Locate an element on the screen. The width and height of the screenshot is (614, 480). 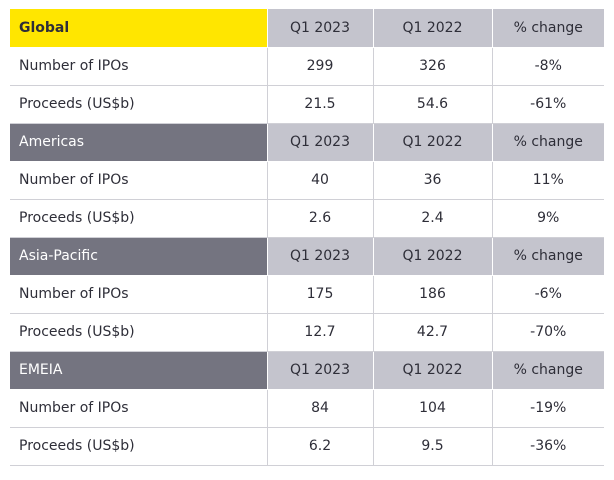
section-header: Asia-Pacific Q1 2023 Q1 2022% change is located at coordinates (307, 256).